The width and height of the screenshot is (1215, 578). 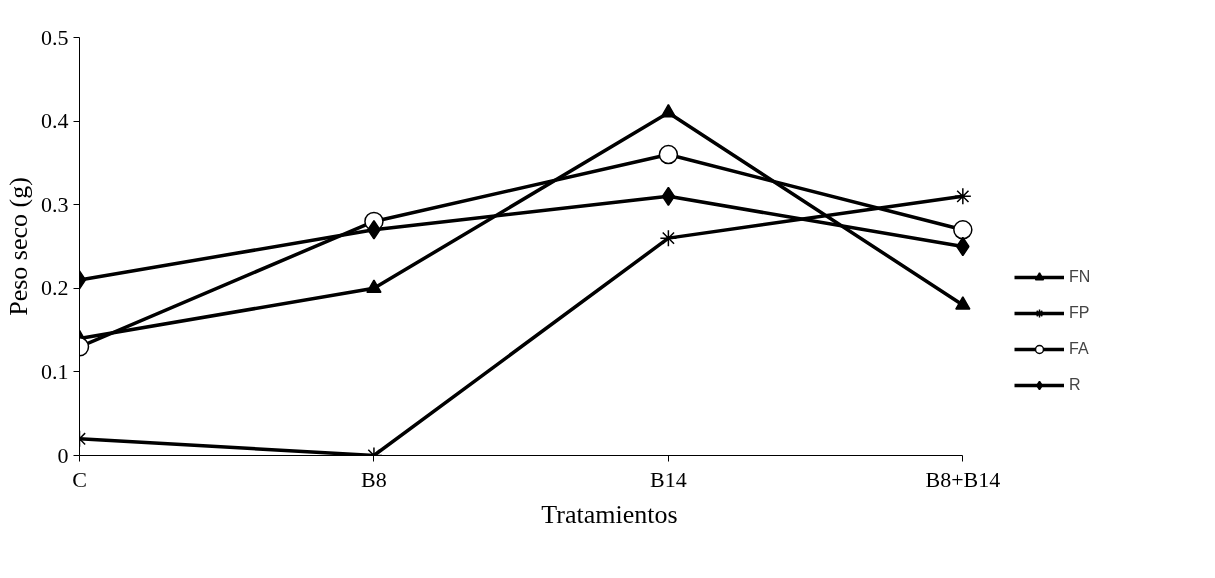 What do you see at coordinates (79, 479) in the screenshot?
I see `x-tick-label: C` at bounding box center [79, 479].